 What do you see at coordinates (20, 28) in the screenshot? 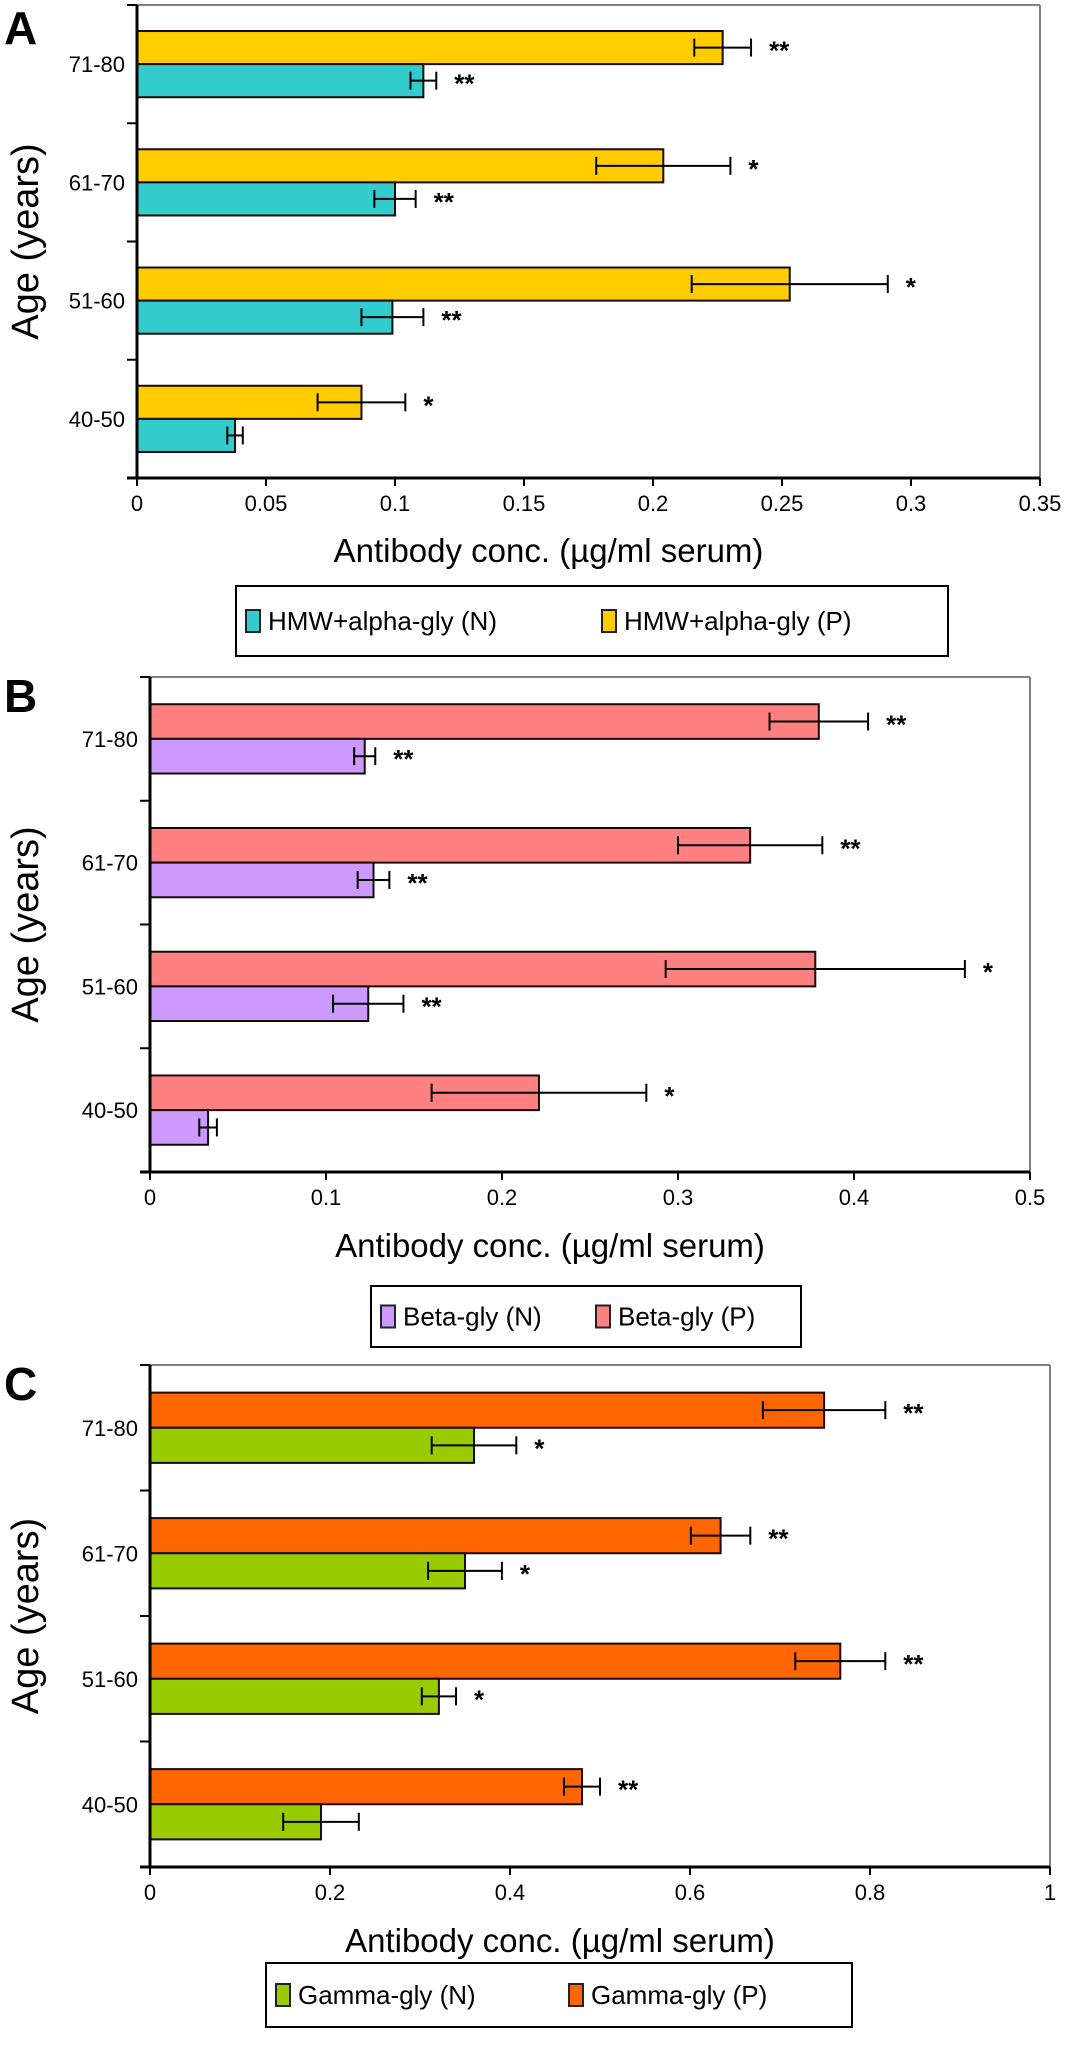
I see `panel-letter: A` at bounding box center [20, 28].